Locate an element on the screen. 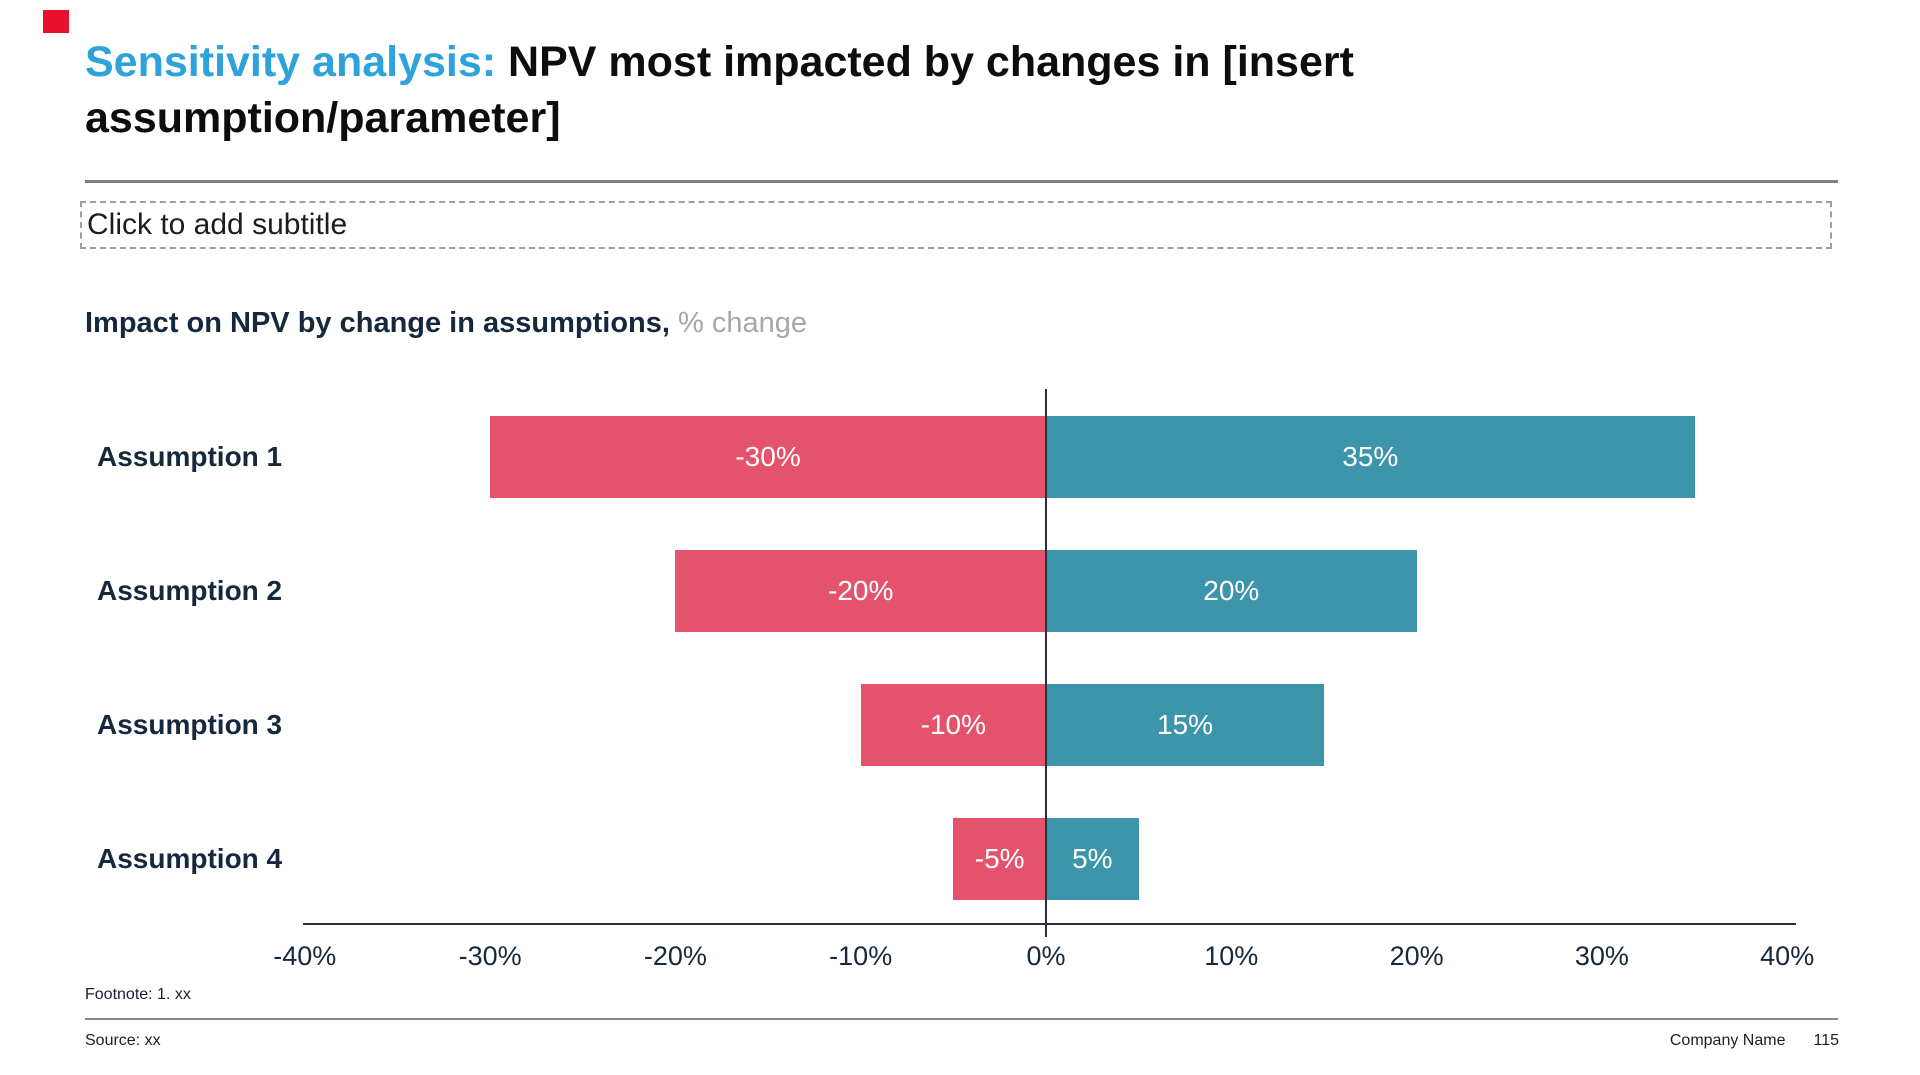  x-tick-label: -40% is located at coordinates (305, 956).